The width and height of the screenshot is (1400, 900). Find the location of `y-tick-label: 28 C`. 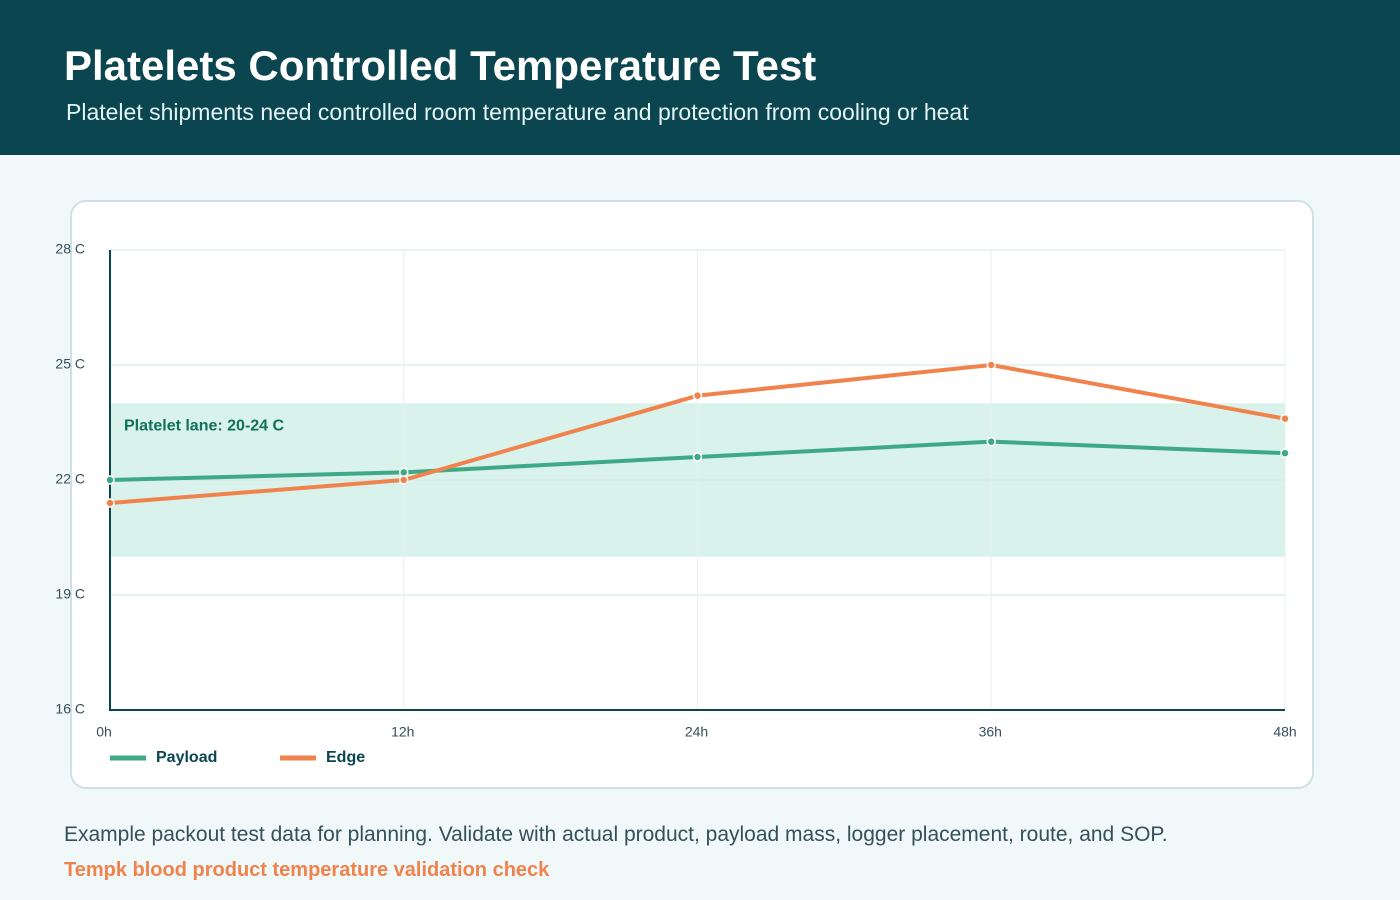

y-tick-label: 28 C is located at coordinates (70, 249).